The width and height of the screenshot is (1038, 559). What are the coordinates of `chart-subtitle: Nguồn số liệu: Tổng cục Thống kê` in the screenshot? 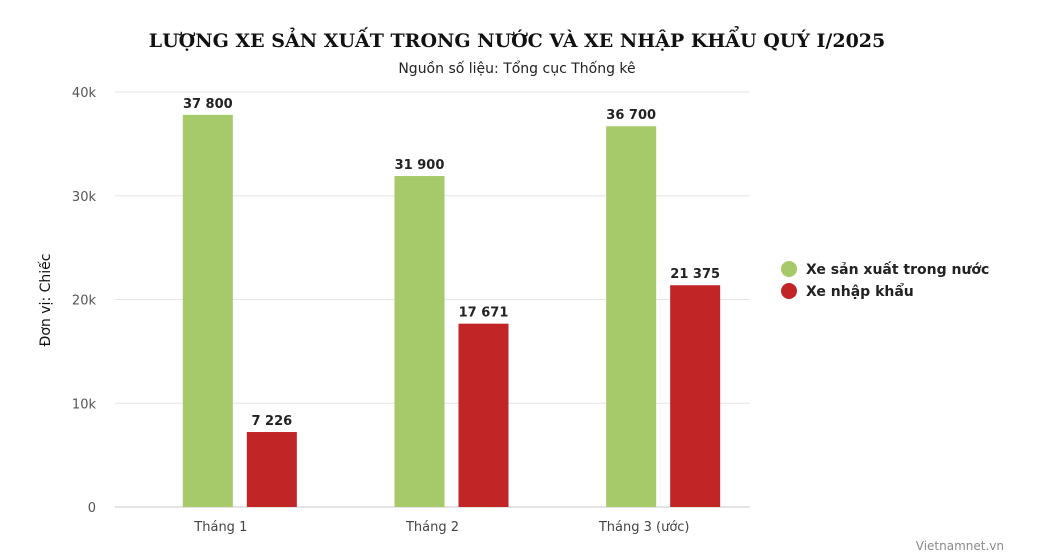 It's located at (516, 68).